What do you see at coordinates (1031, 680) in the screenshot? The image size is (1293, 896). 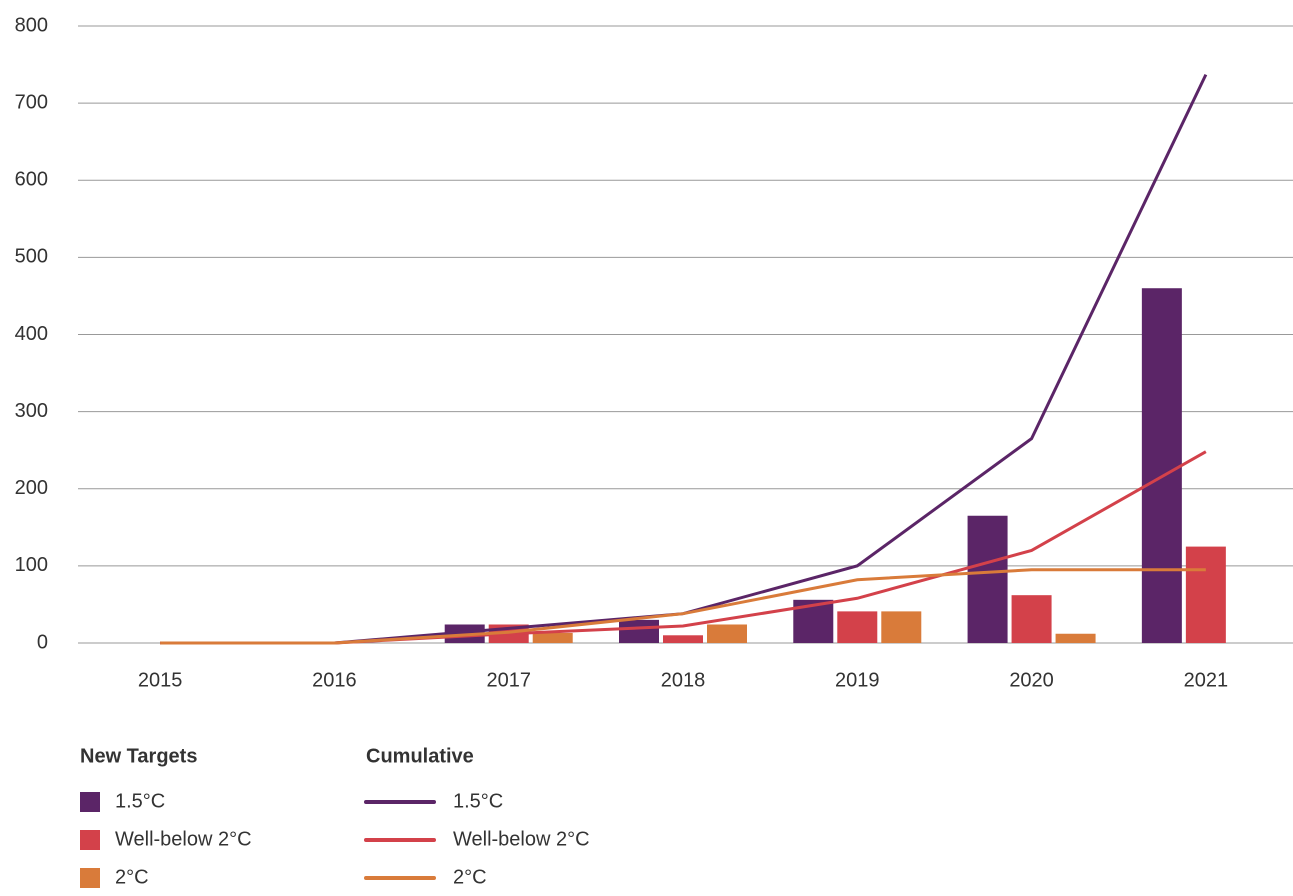 I see `x-tick-label: 2020` at bounding box center [1031, 680].